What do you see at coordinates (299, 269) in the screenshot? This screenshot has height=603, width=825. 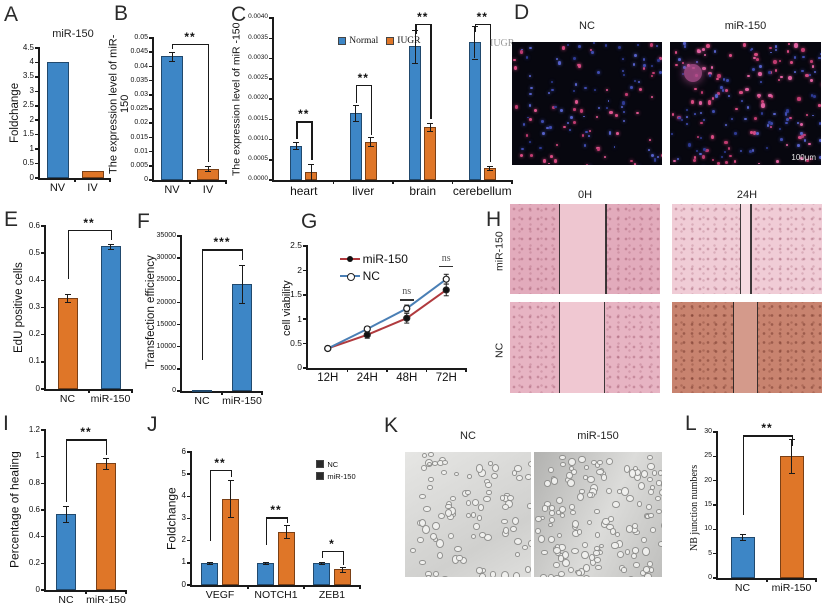 I see `y-tick-label: 2` at bounding box center [299, 269].